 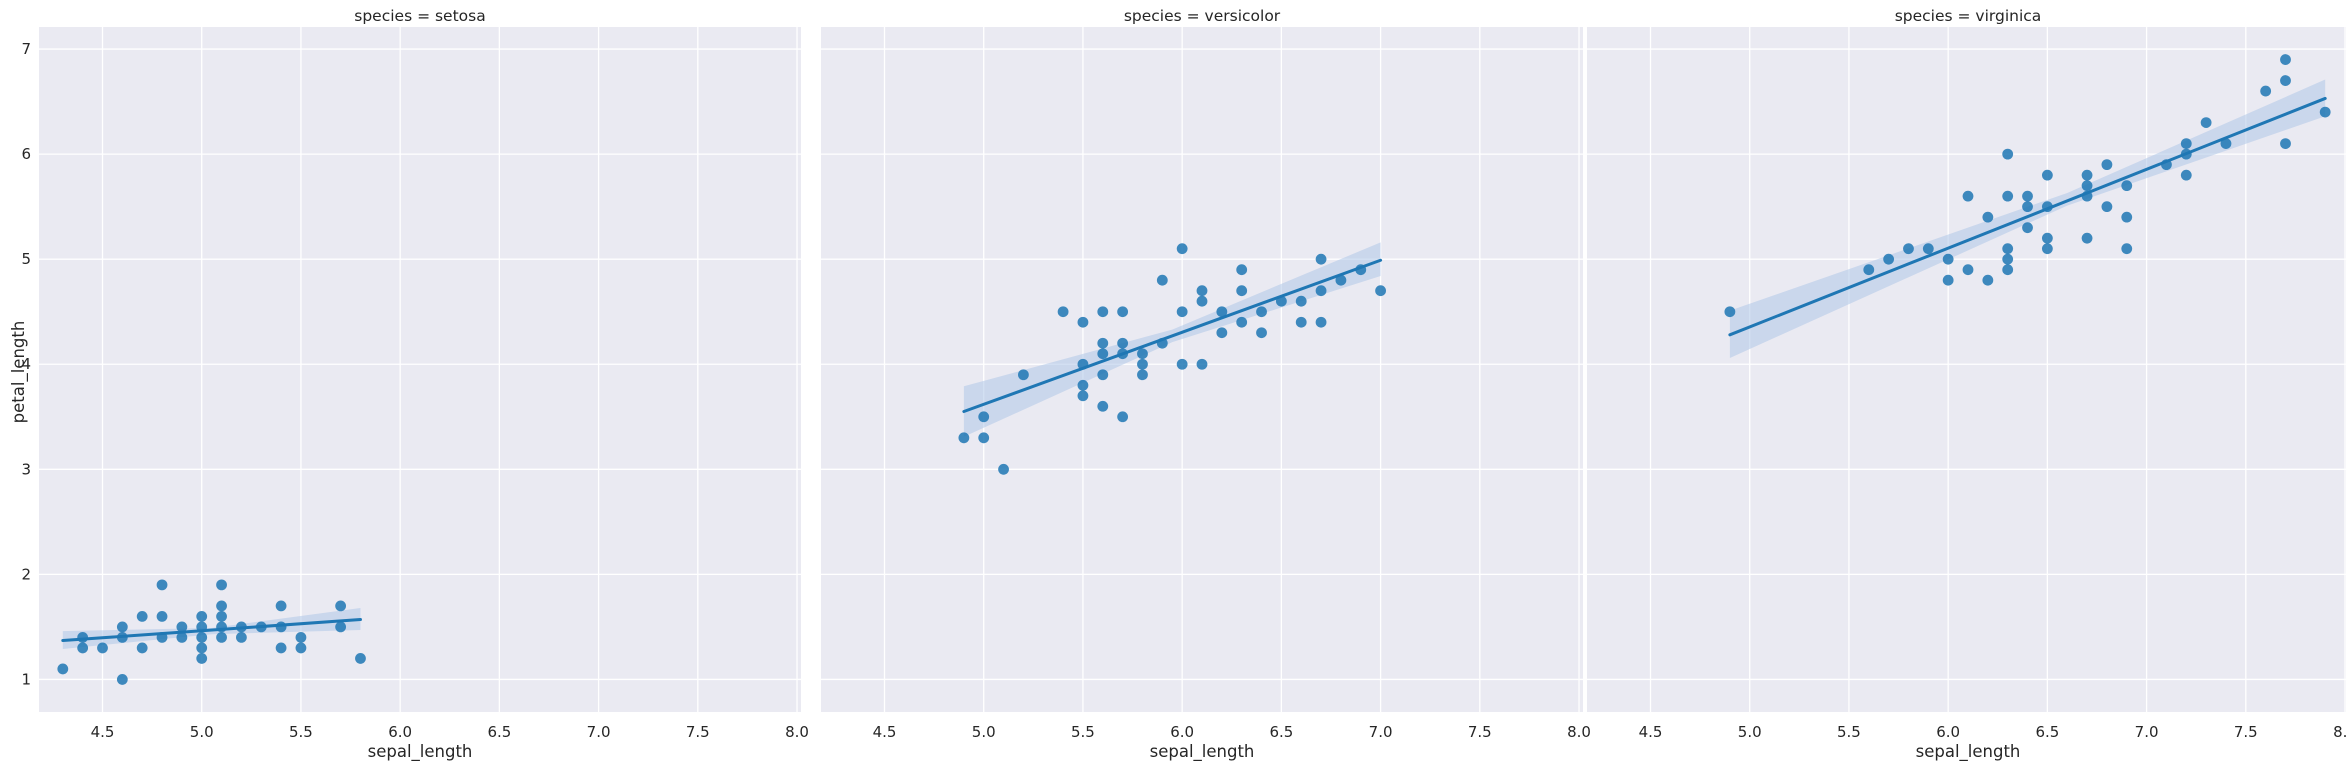 I want to click on y-tick-label: 3, so click(x=26, y=469).